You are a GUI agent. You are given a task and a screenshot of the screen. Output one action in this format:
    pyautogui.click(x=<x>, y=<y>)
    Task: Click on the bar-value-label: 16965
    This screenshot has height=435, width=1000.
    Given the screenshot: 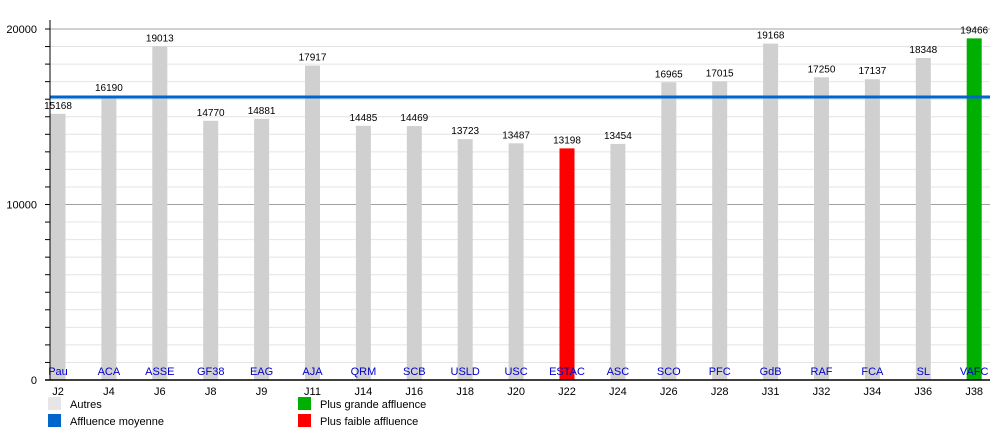 What is the action you would take?
    pyautogui.click(x=669, y=74)
    